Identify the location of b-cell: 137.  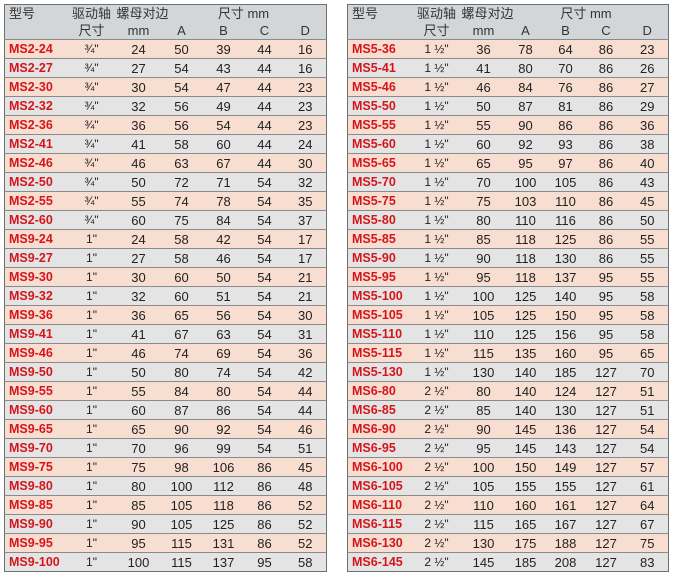
(223, 562).